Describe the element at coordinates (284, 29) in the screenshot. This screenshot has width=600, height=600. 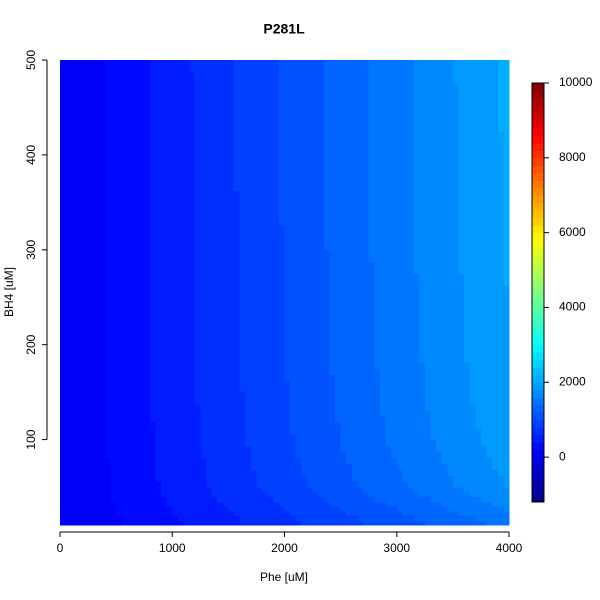
I see `chart-title: P281L` at that location.